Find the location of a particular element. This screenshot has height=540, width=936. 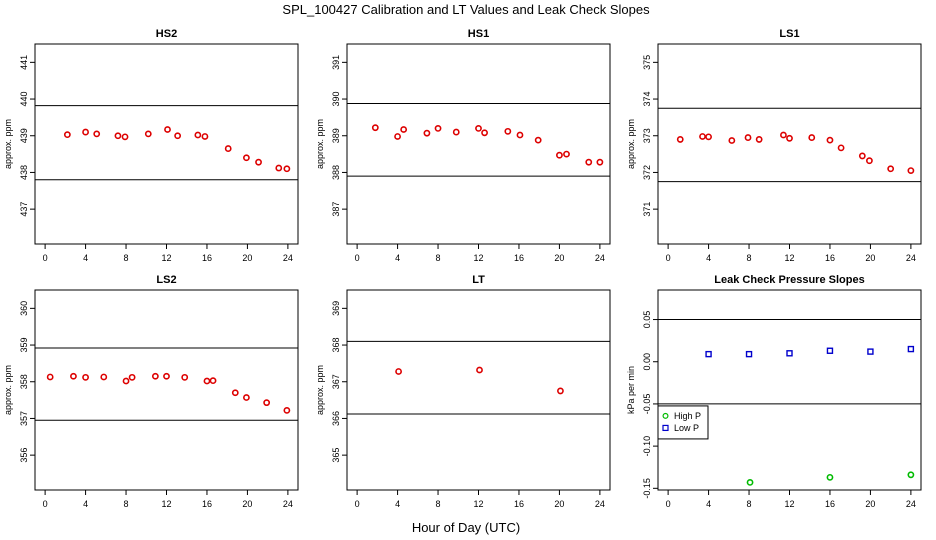

figure-x-axis-label: Hour of Day (UTC) is located at coordinates (466, 527).